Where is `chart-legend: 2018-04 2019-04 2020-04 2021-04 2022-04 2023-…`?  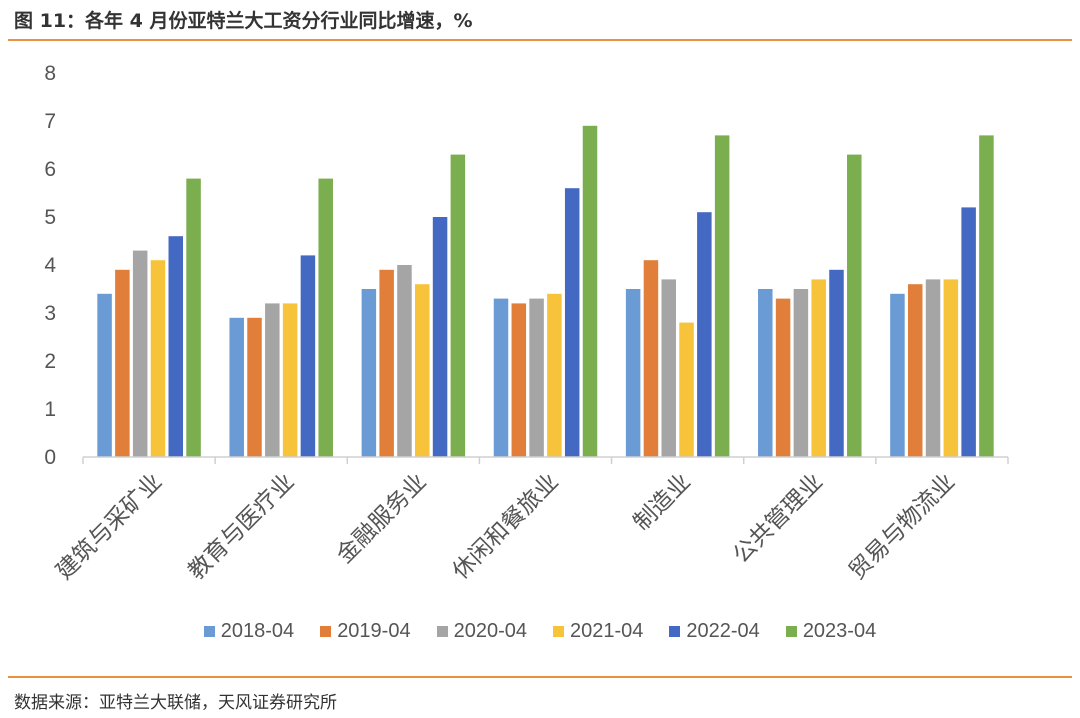 chart-legend: 2018-04 2019-04 2020-04 2021-04 2022-04 2023-… is located at coordinates (540, 631).